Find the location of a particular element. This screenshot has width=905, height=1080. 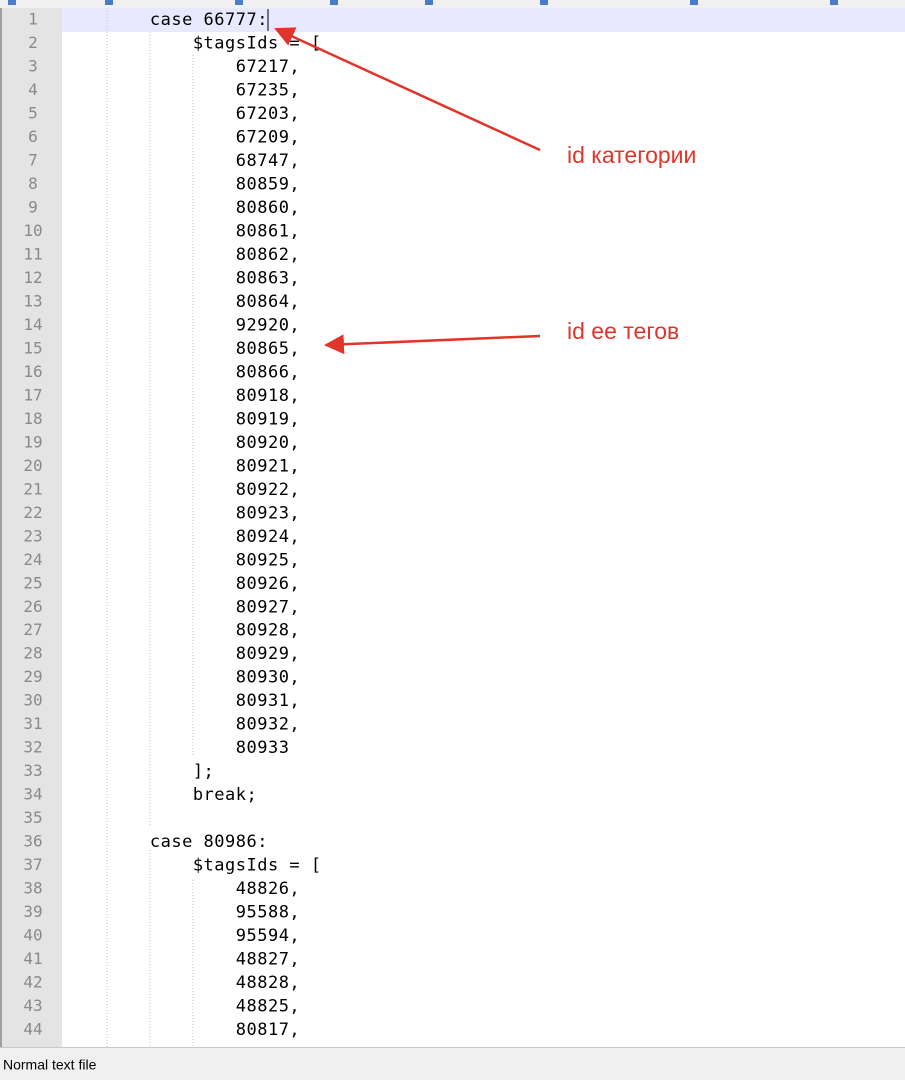

line-number-gutter is located at coordinates (31, 527).